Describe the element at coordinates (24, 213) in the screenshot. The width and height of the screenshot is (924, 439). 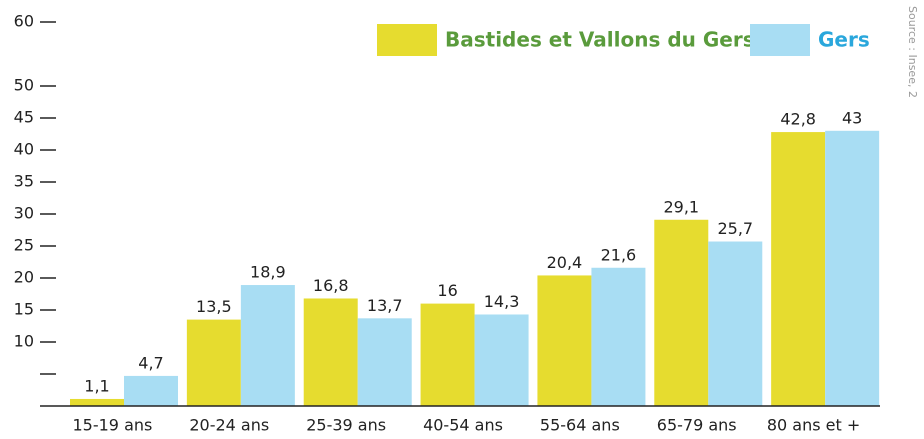
I see `y-tick-label: 30` at that location.